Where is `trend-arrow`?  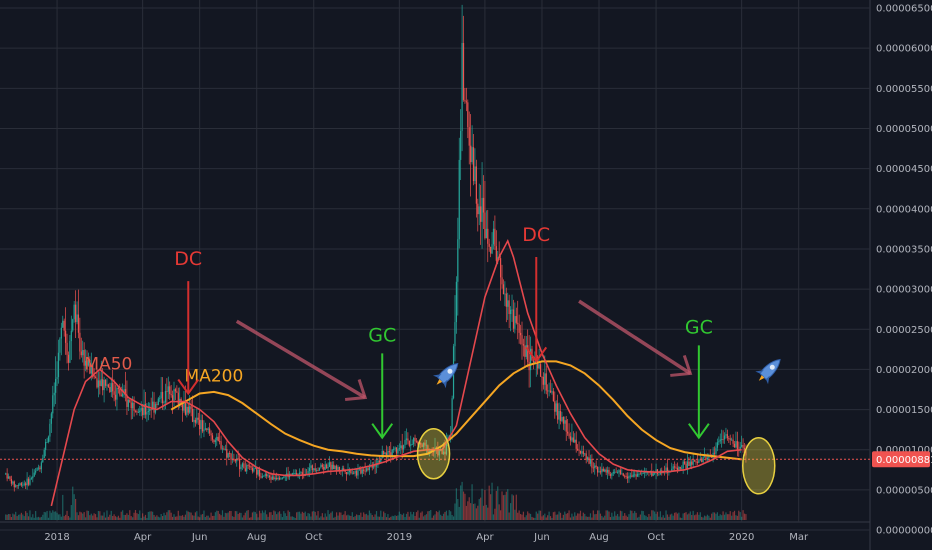
trend-arrow is located at coordinates (635, 337).